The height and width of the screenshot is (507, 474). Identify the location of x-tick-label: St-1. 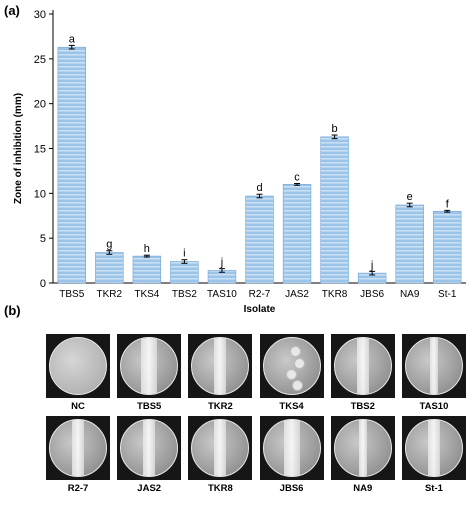
(447, 294).